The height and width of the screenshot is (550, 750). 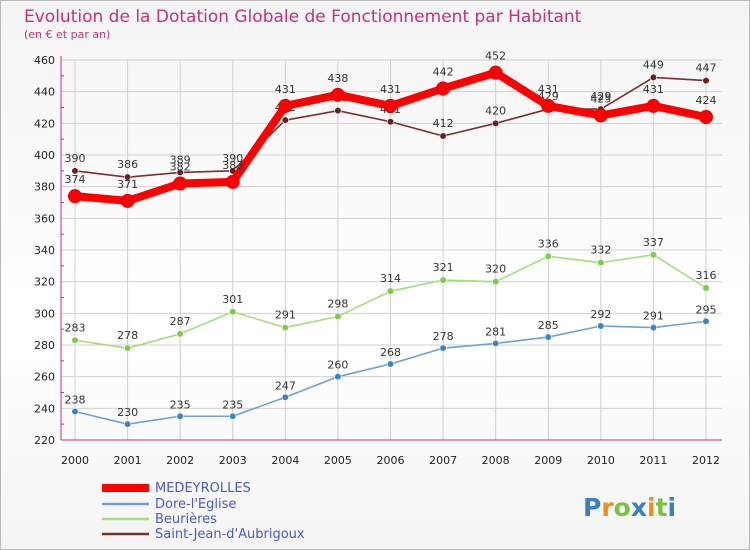 I want to click on data-label: 301, so click(x=232, y=299).